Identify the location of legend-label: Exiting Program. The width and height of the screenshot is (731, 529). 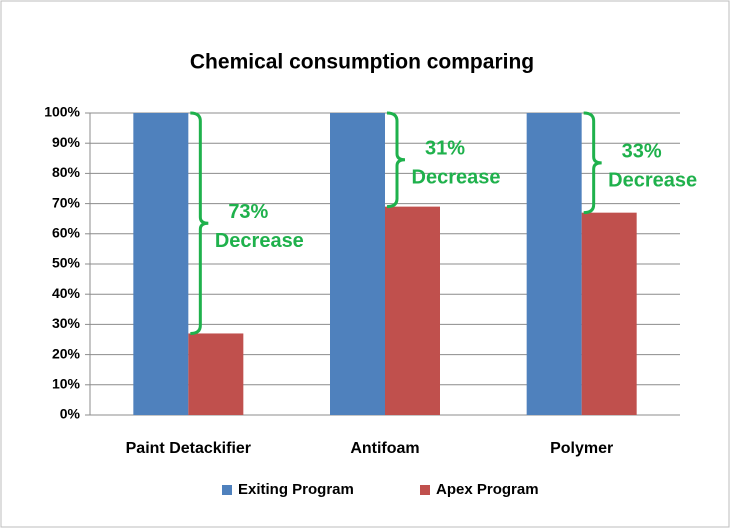
(296, 489).